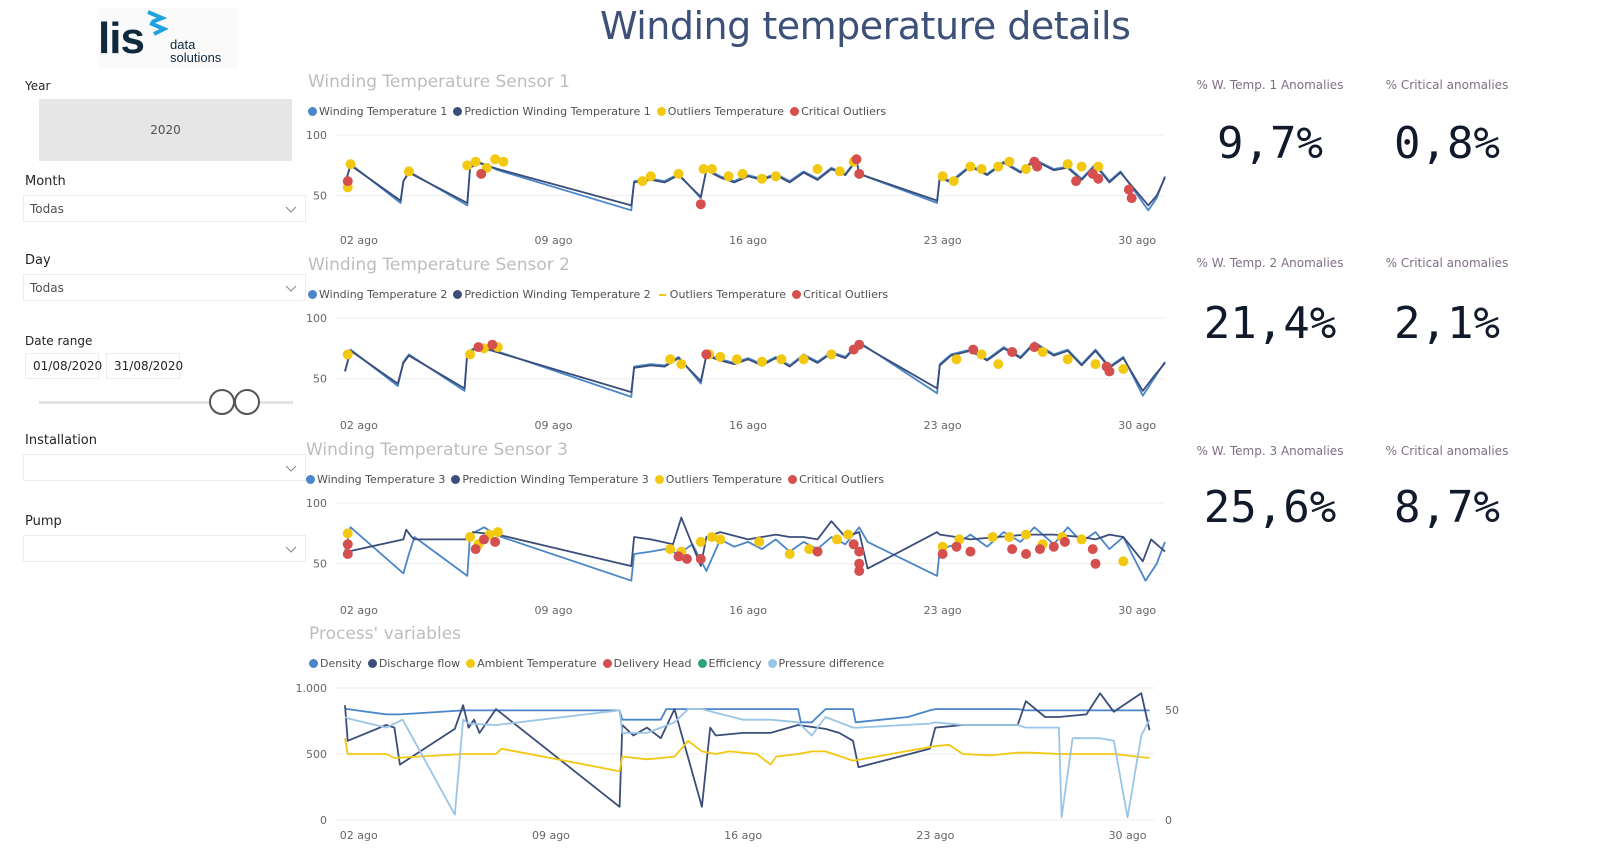  What do you see at coordinates (164, 467) in the screenshot?
I see `installation-dropdown` at bounding box center [164, 467].